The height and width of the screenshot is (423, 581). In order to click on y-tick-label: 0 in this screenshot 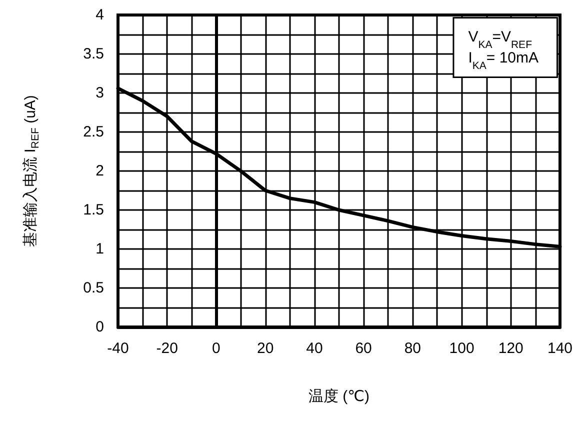, I will do `click(100, 327)`.